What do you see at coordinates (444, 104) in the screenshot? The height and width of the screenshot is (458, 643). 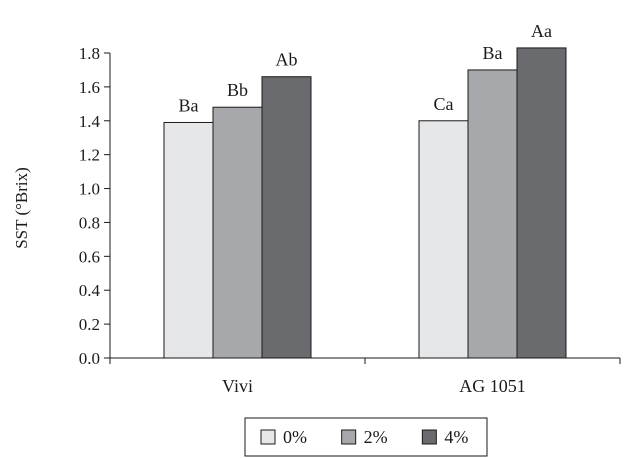 I see `bar-data-label: Ca` at bounding box center [444, 104].